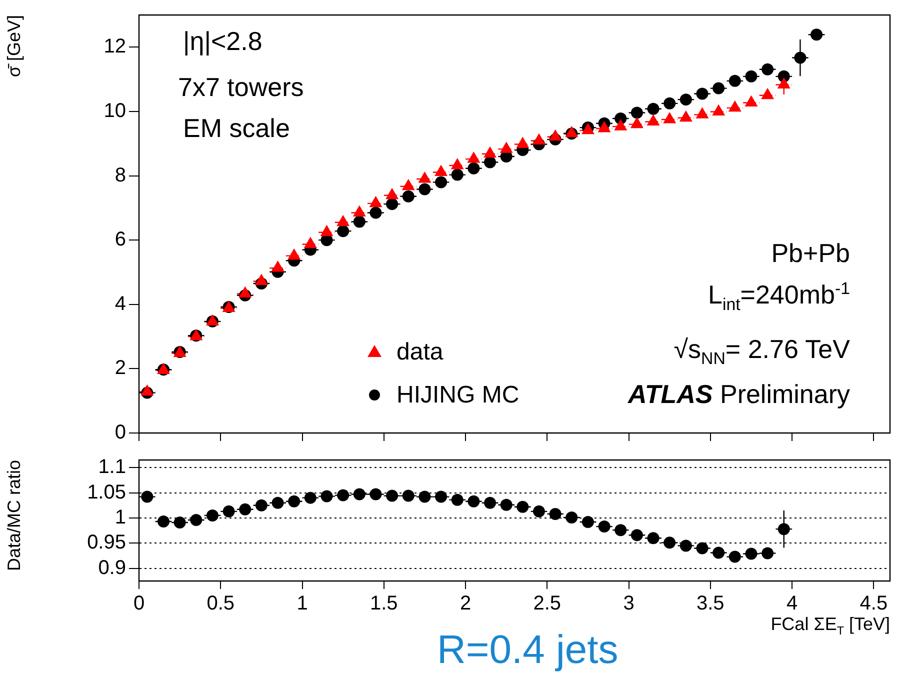 Image resolution: width=907 pixels, height=677 pixels. What do you see at coordinates (14, 516) in the screenshot?
I see `y-axis-title: Data/MC ratio` at bounding box center [14, 516].